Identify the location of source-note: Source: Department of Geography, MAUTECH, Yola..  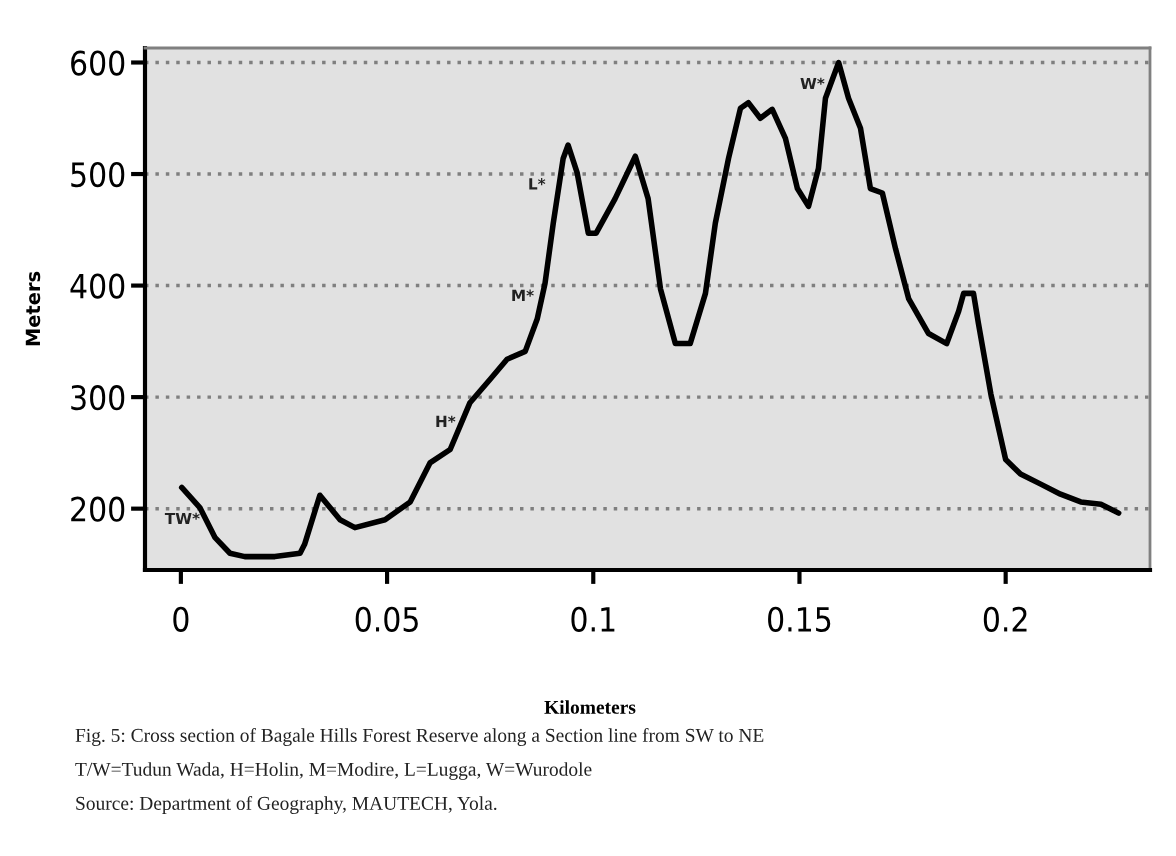
(286, 805).